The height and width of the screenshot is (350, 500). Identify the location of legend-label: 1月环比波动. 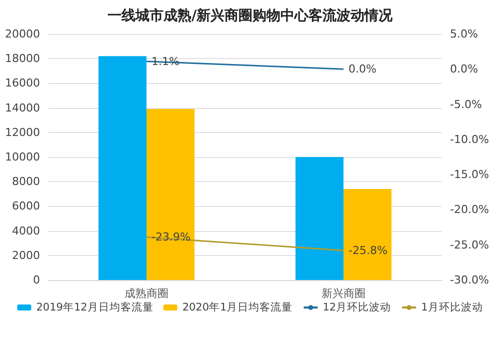
(452, 307).